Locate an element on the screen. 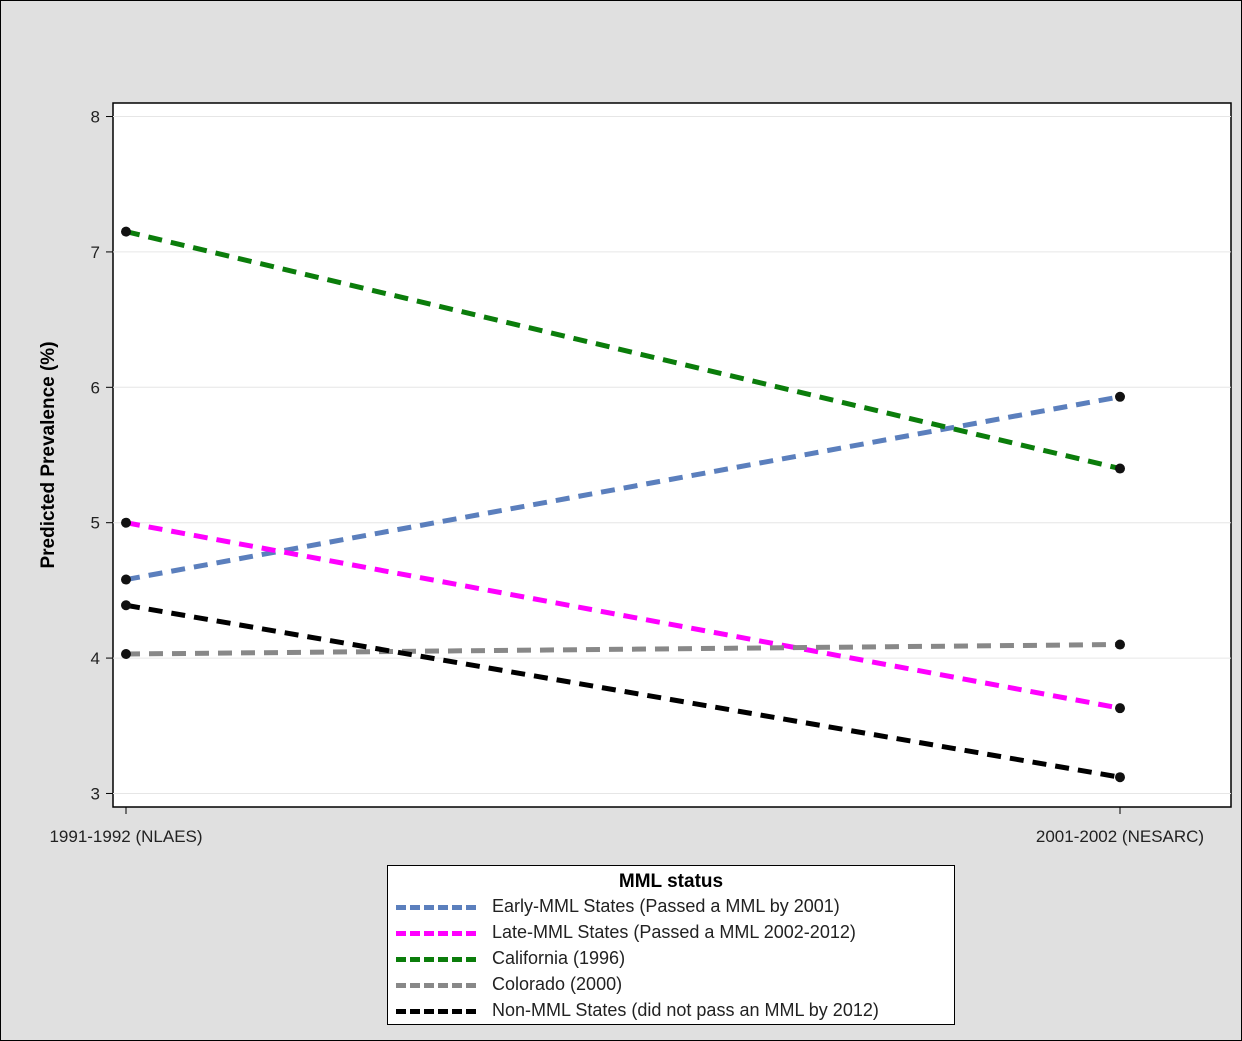 Image resolution: width=1242 pixels, height=1041 pixels. y-tick-label: 8 is located at coordinates (95, 117).